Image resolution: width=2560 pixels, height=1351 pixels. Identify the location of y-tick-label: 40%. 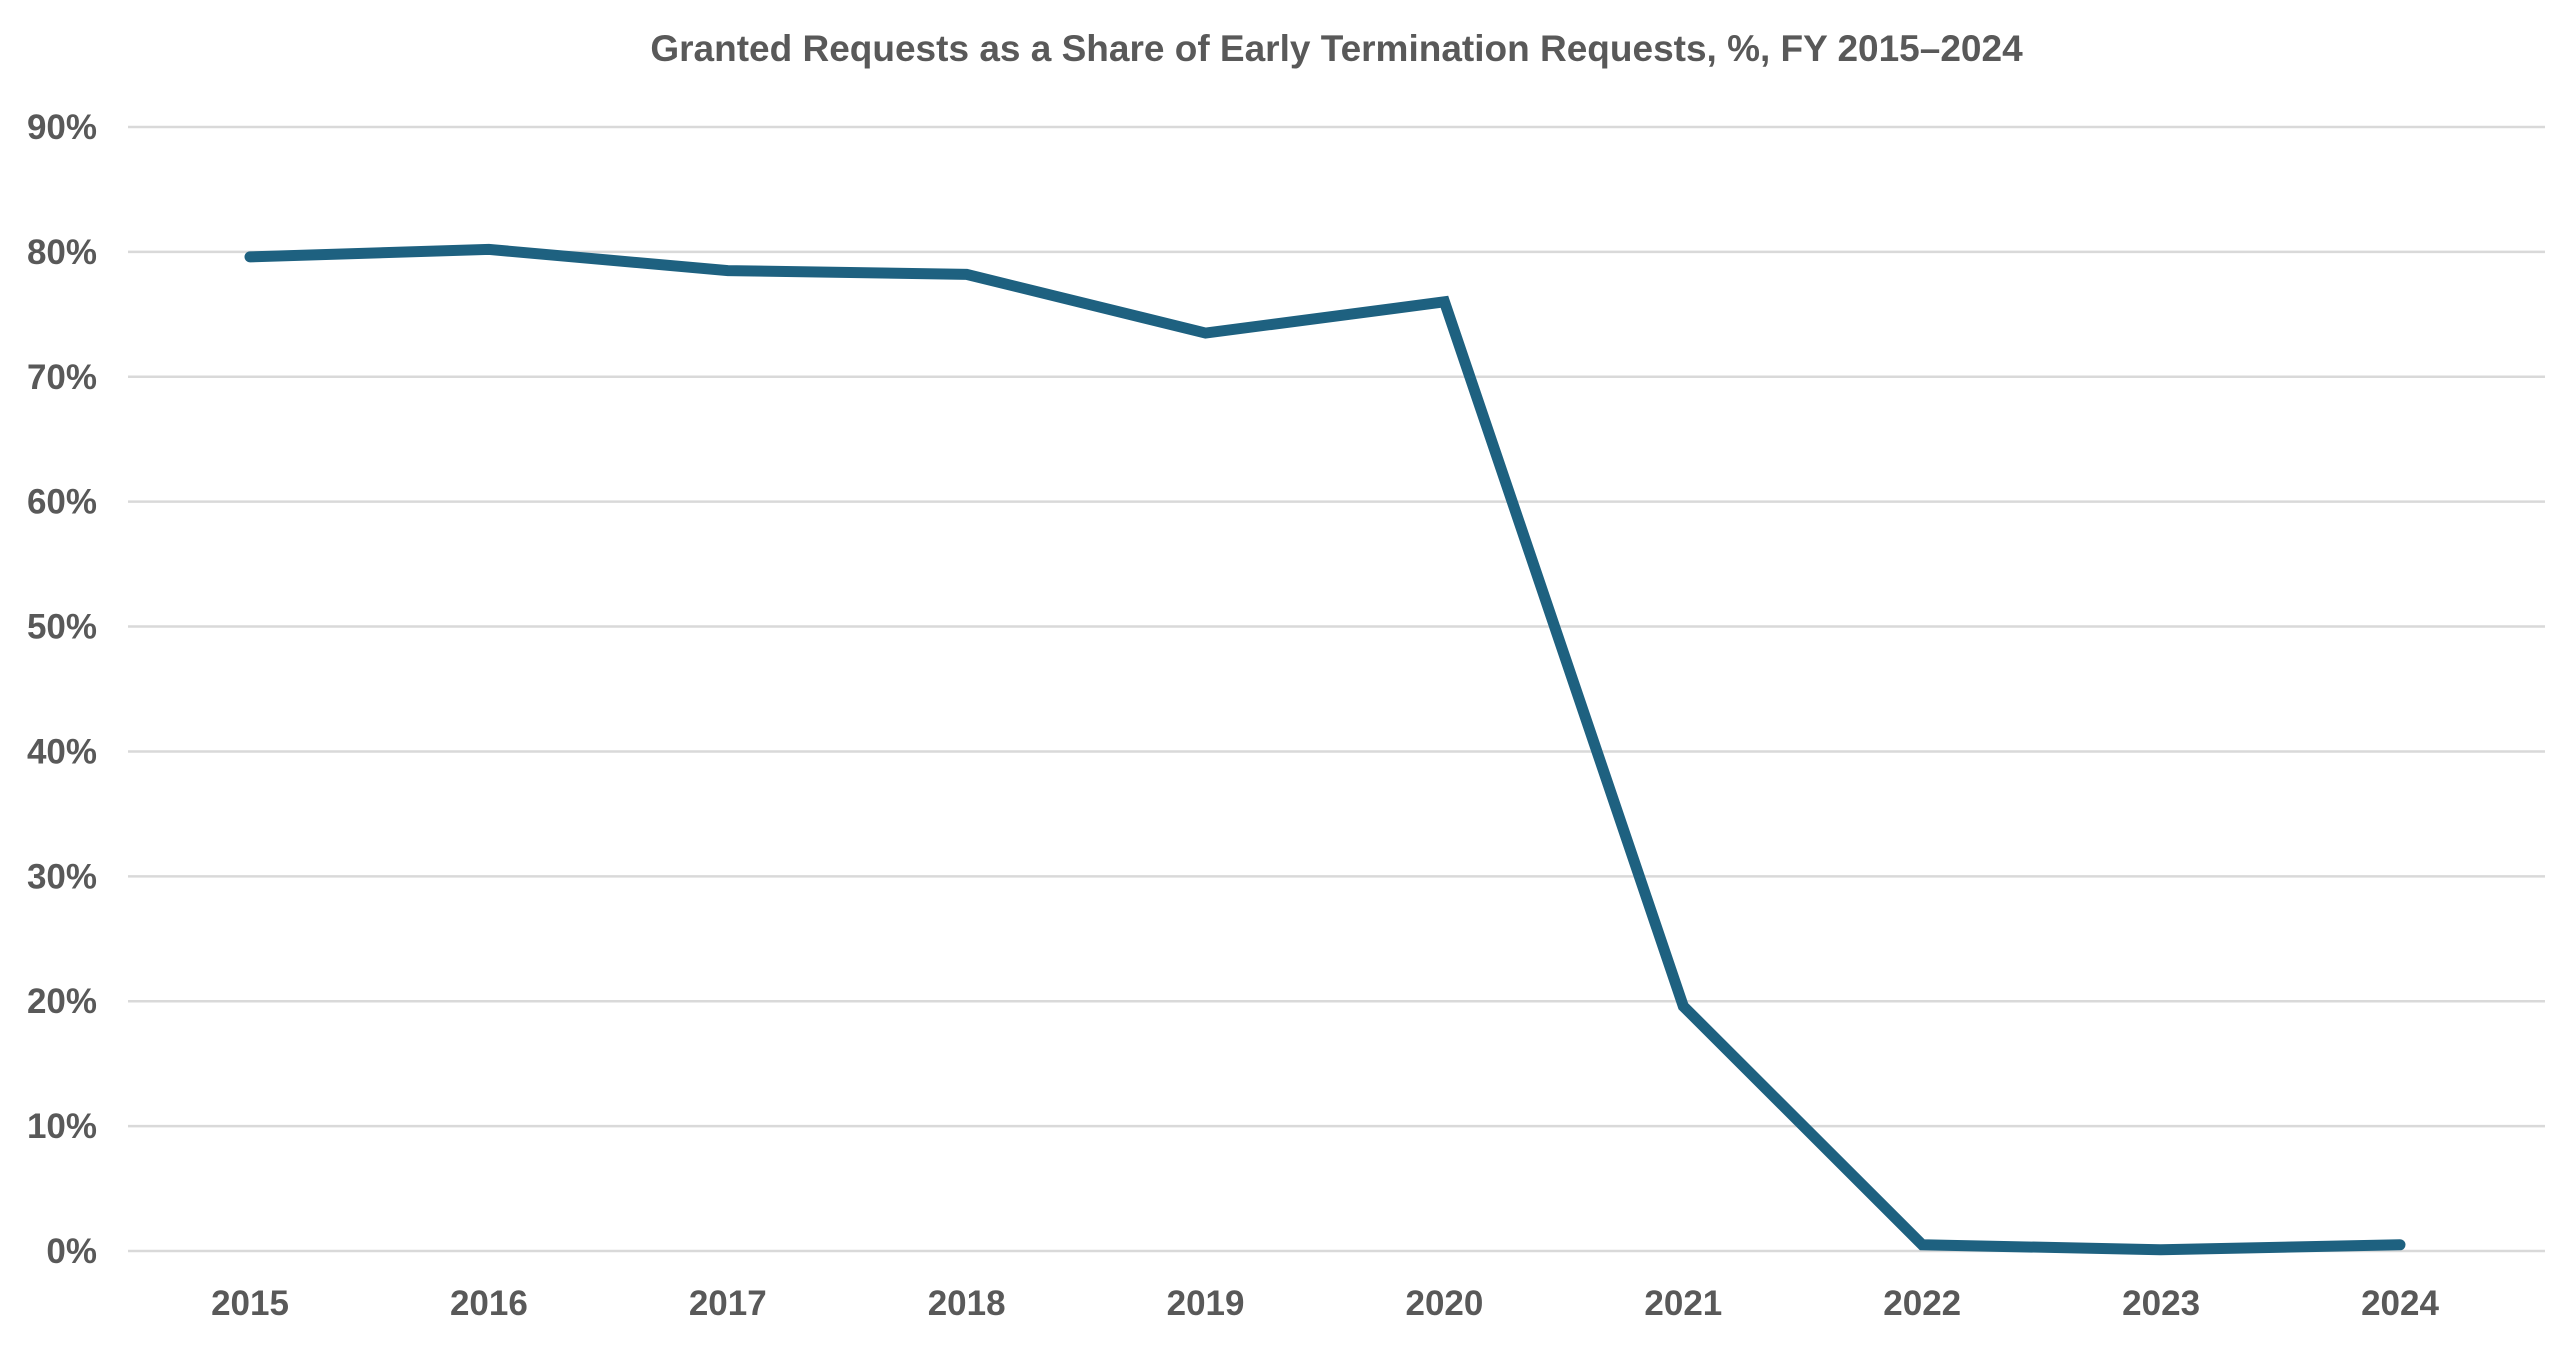
(62, 751).